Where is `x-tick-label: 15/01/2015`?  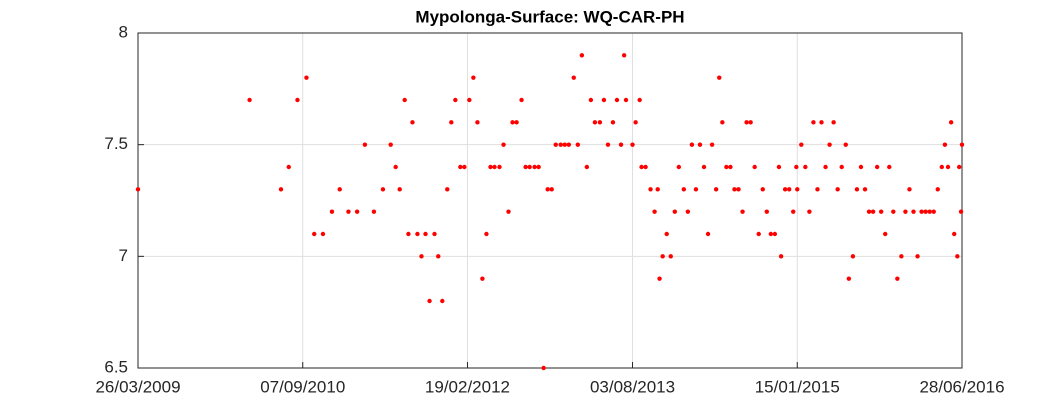 x-tick-label: 15/01/2015 is located at coordinates (797, 386).